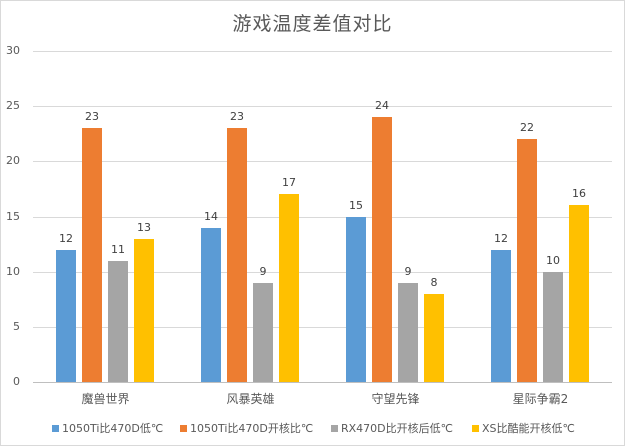 This screenshot has height=446, width=625. Describe the element at coordinates (356, 205) in the screenshot. I see `bar-value-label: 15` at that location.